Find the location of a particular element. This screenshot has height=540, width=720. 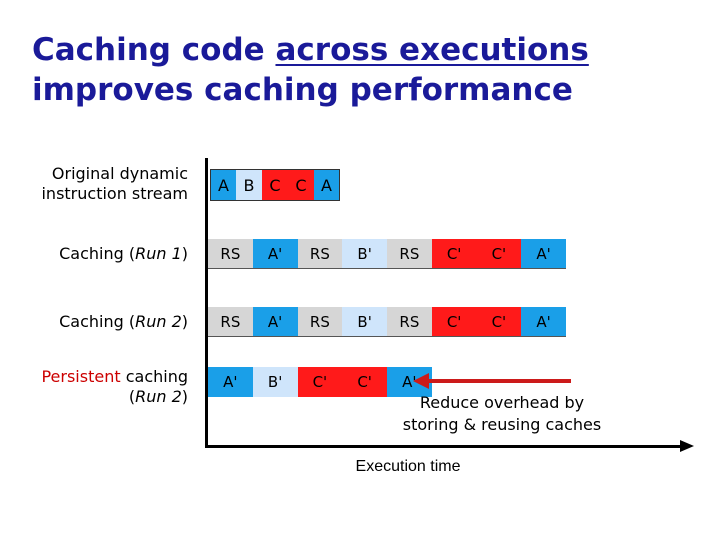

run2-c-prime-block-6: C' is located at coordinates (499, 321).